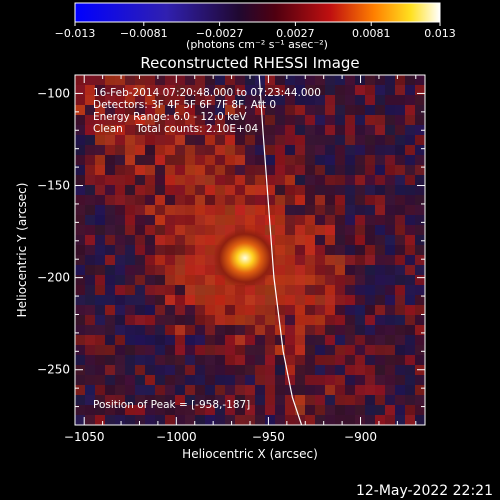 This screenshot has height=500, width=500. I want to click on colorbar-tick-label: 0.0081, so click(371, 33).